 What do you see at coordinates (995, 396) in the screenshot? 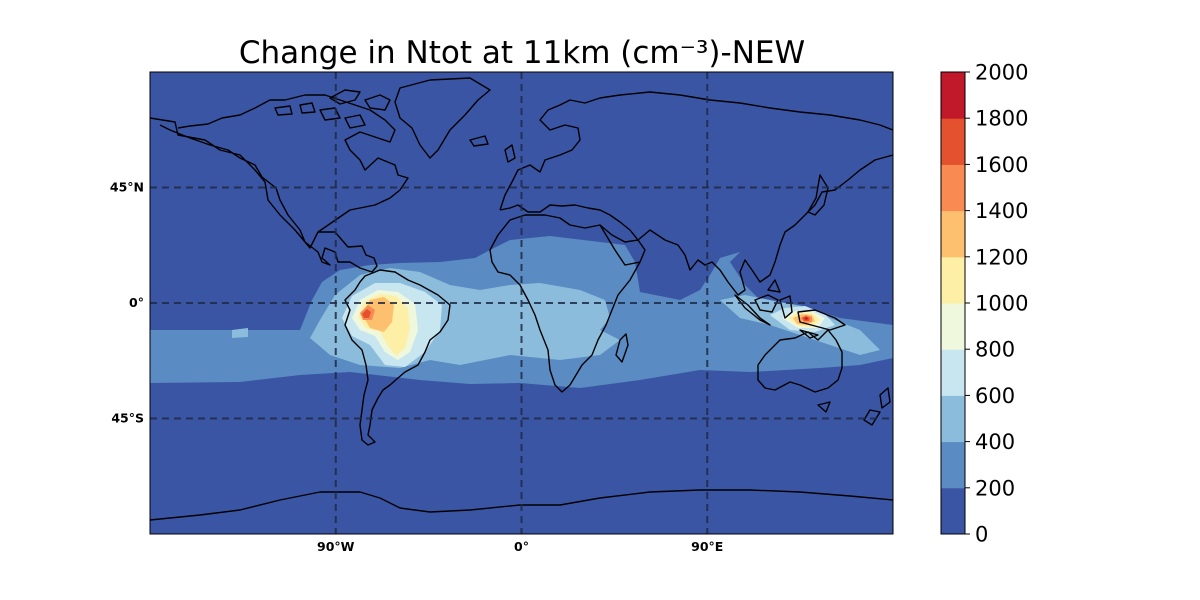
I see `colorbar-tick-label: 600` at bounding box center [995, 396].